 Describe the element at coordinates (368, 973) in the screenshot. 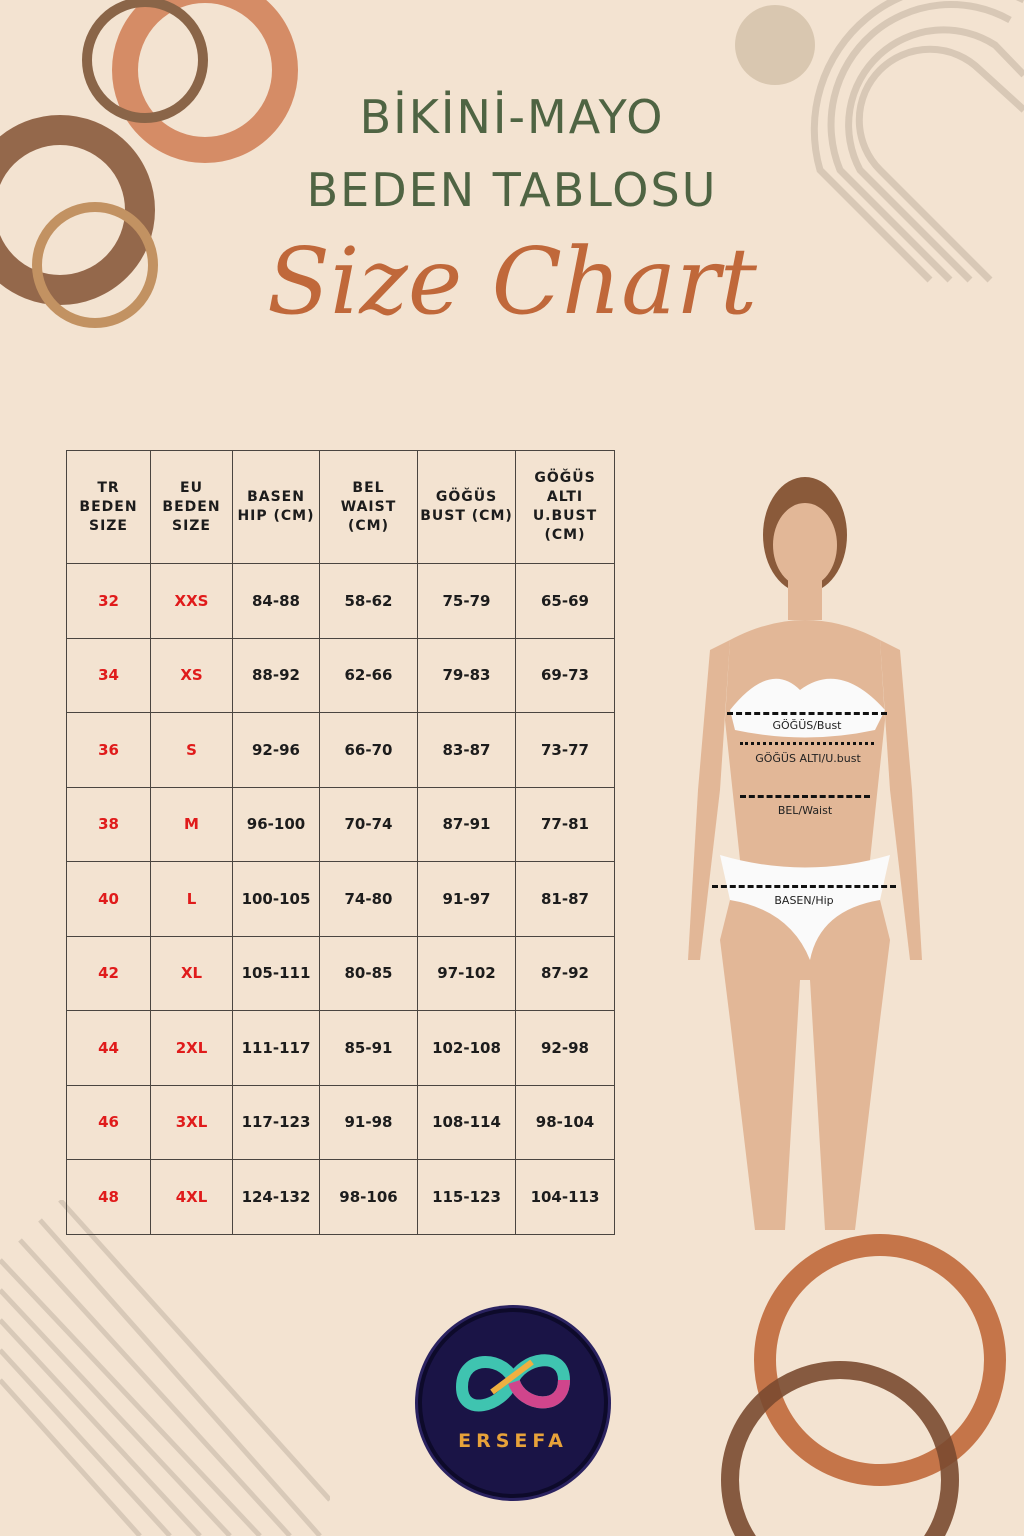

I see `table-cell: 80-85` at that location.